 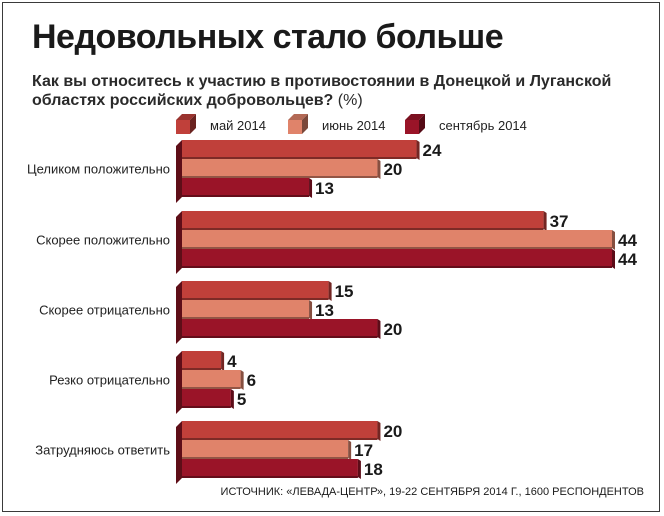 What do you see at coordinates (354, 125) in the screenshot?
I see `legend-label-2: июнь 2014` at bounding box center [354, 125].